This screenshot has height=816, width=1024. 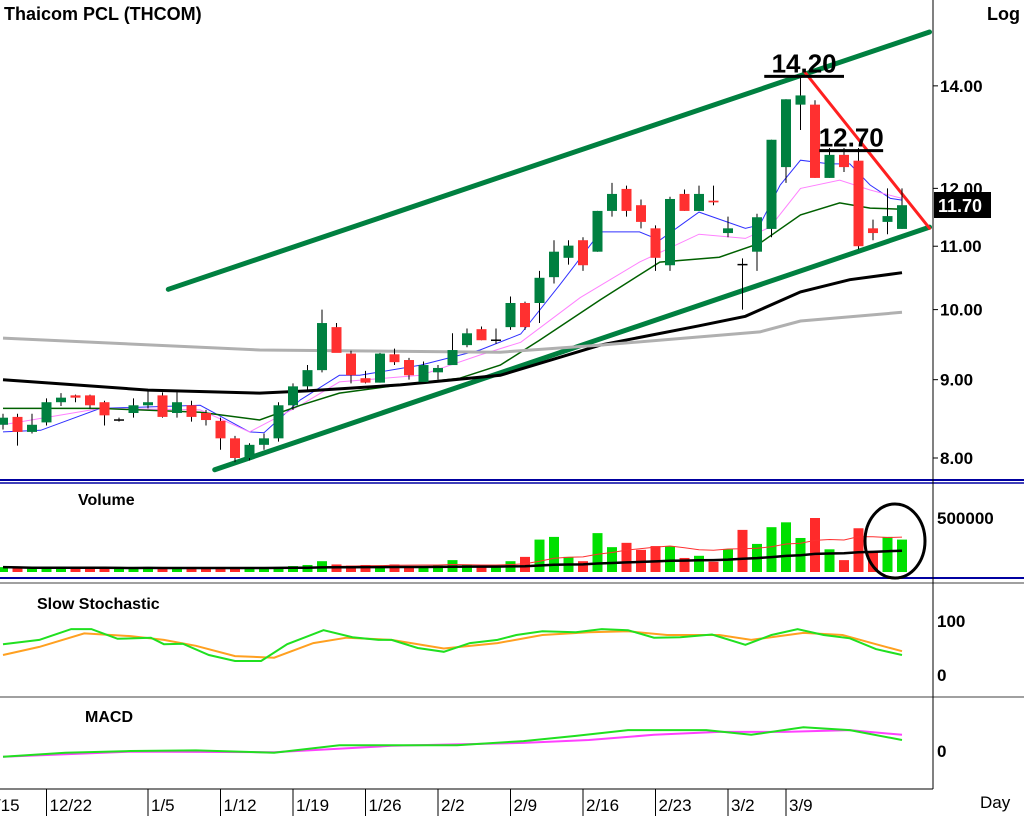 I want to click on price-tick-label: 11.00, so click(x=961, y=246).